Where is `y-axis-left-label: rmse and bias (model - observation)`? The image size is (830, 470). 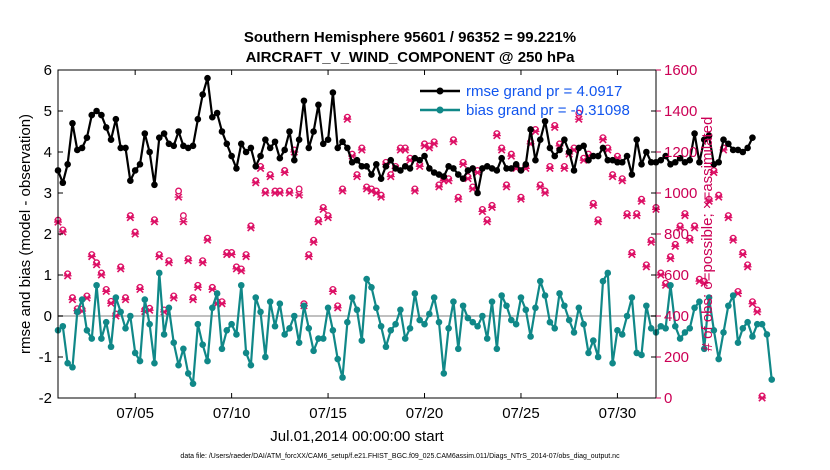 y-axis-left-label: rmse and bias (model - observation) is located at coordinates (25, 234).